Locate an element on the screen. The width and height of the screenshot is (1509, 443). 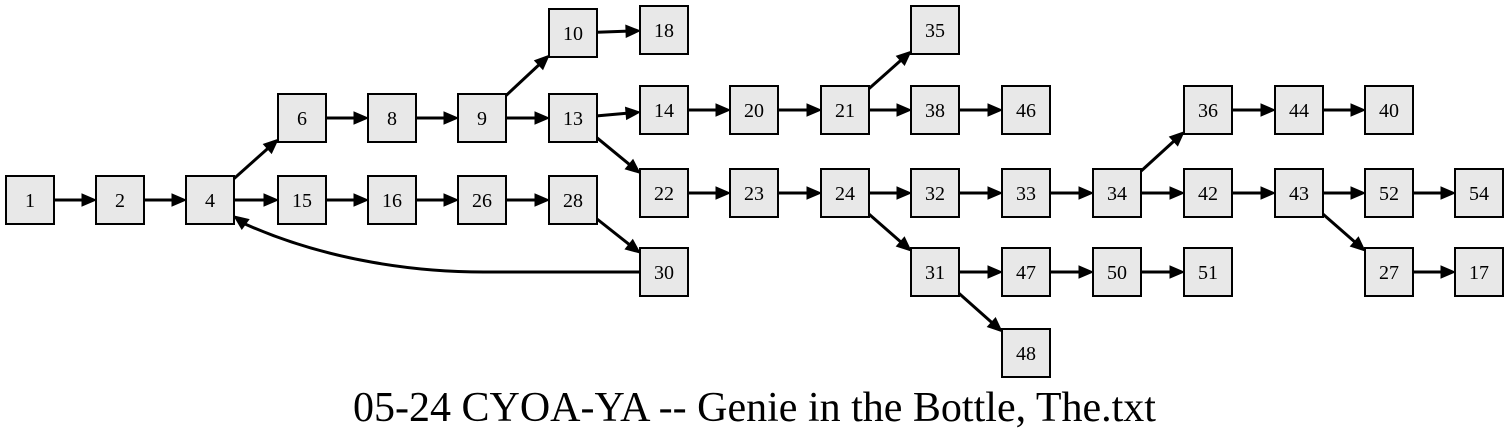
node-6: 6 is located at coordinates (302, 118).